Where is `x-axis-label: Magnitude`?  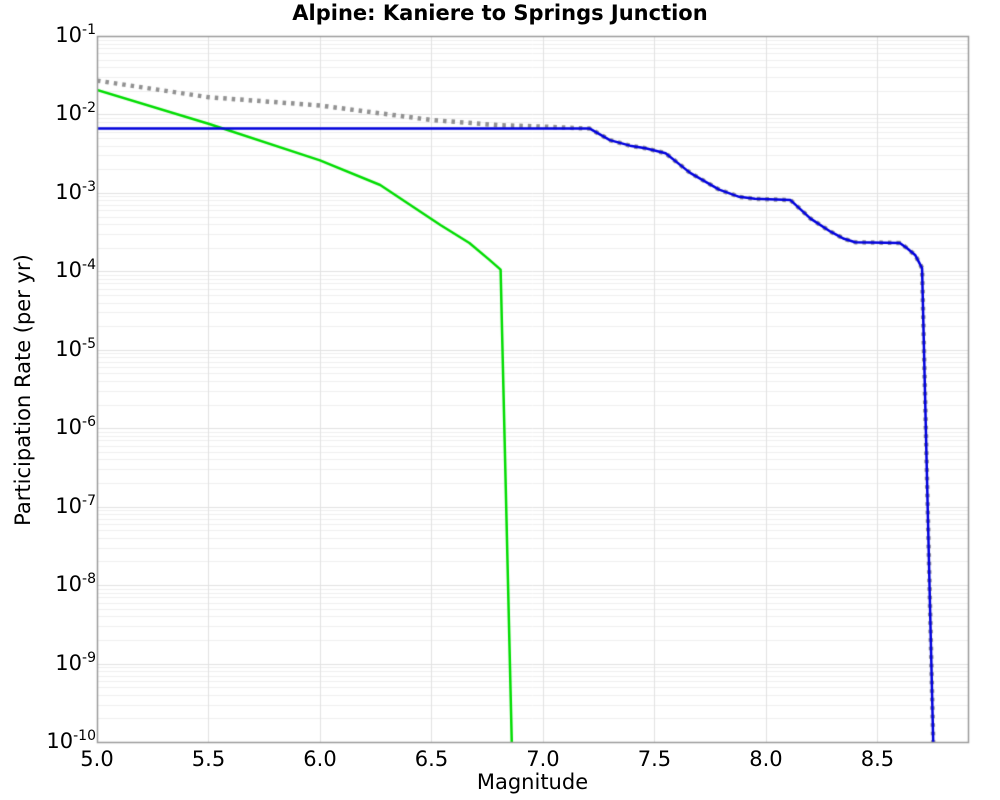
x-axis-label: Magnitude is located at coordinates (532, 782).